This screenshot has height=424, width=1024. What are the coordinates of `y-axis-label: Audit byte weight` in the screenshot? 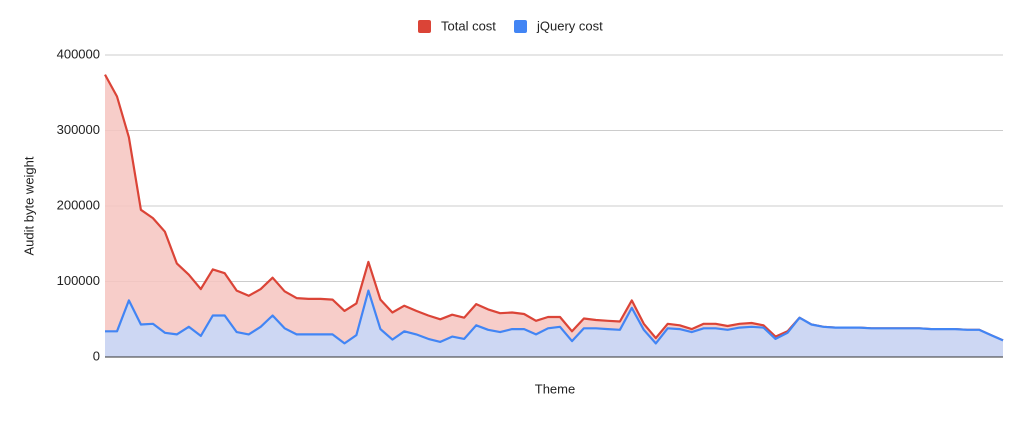 It's located at (28, 205).